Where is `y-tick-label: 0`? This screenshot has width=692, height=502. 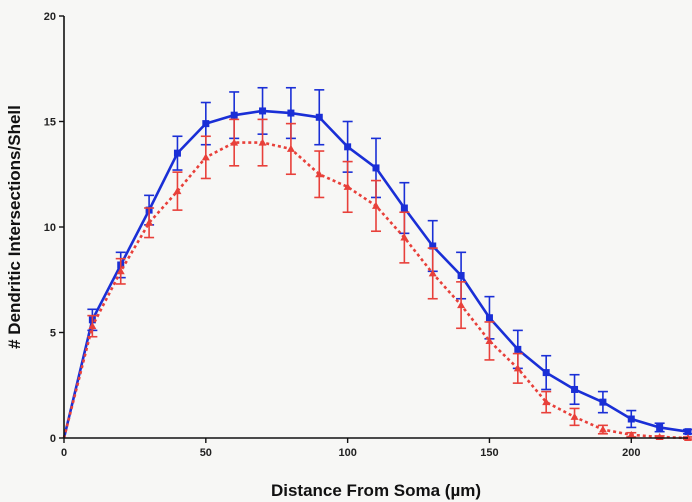
y-tick-label: 0 is located at coordinates (53, 439).